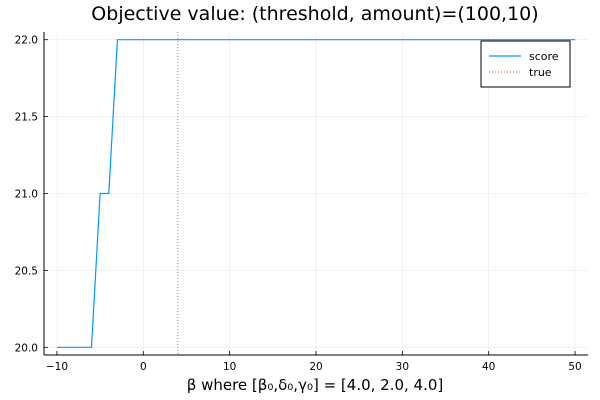 The image size is (600, 400). Describe the element at coordinates (229, 367) in the screenshot. I see `x-tick-label: 10` at that location.